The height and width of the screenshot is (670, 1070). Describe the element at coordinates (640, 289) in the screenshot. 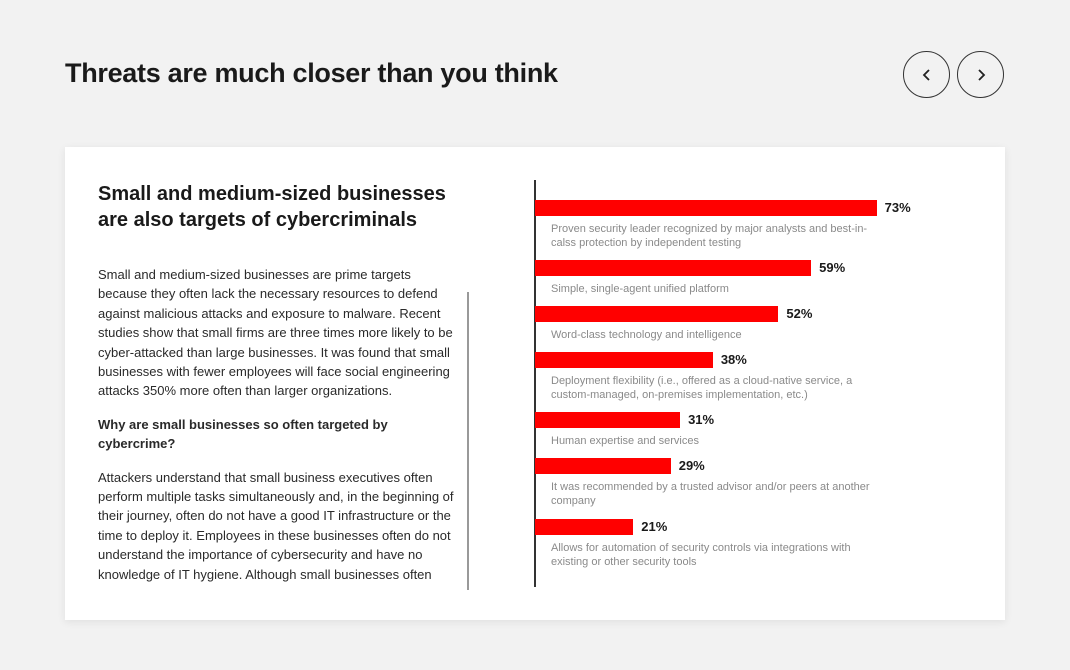

I see `category-label: Simple, single-agent unified platform` at that location.